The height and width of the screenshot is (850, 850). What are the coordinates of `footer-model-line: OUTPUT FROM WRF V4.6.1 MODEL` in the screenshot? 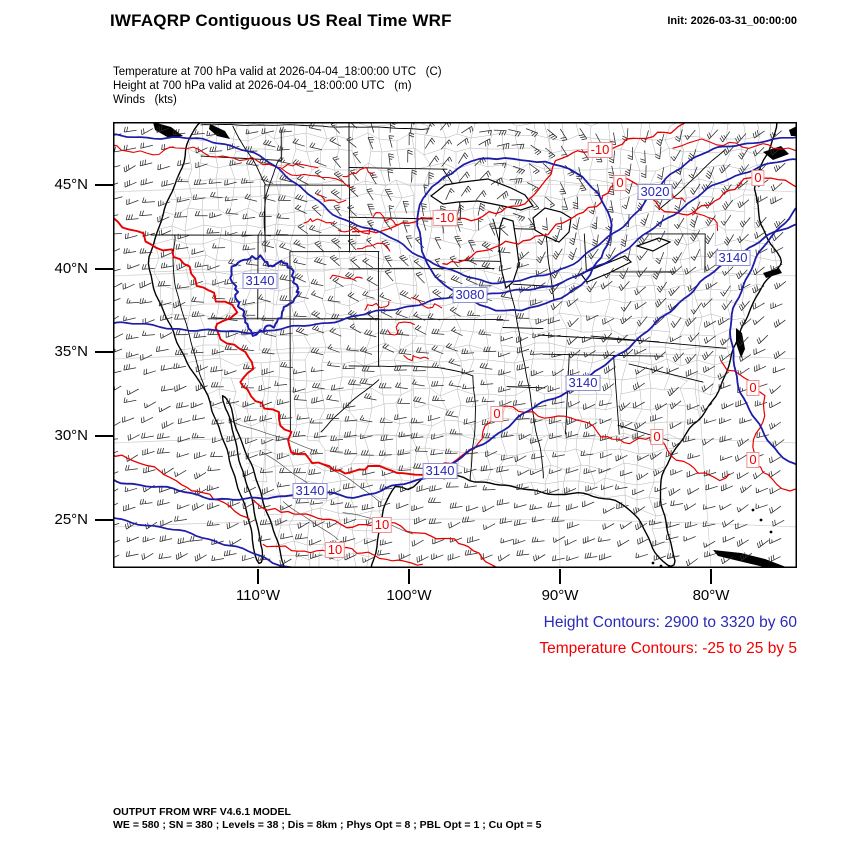 It's located at (202, 812).